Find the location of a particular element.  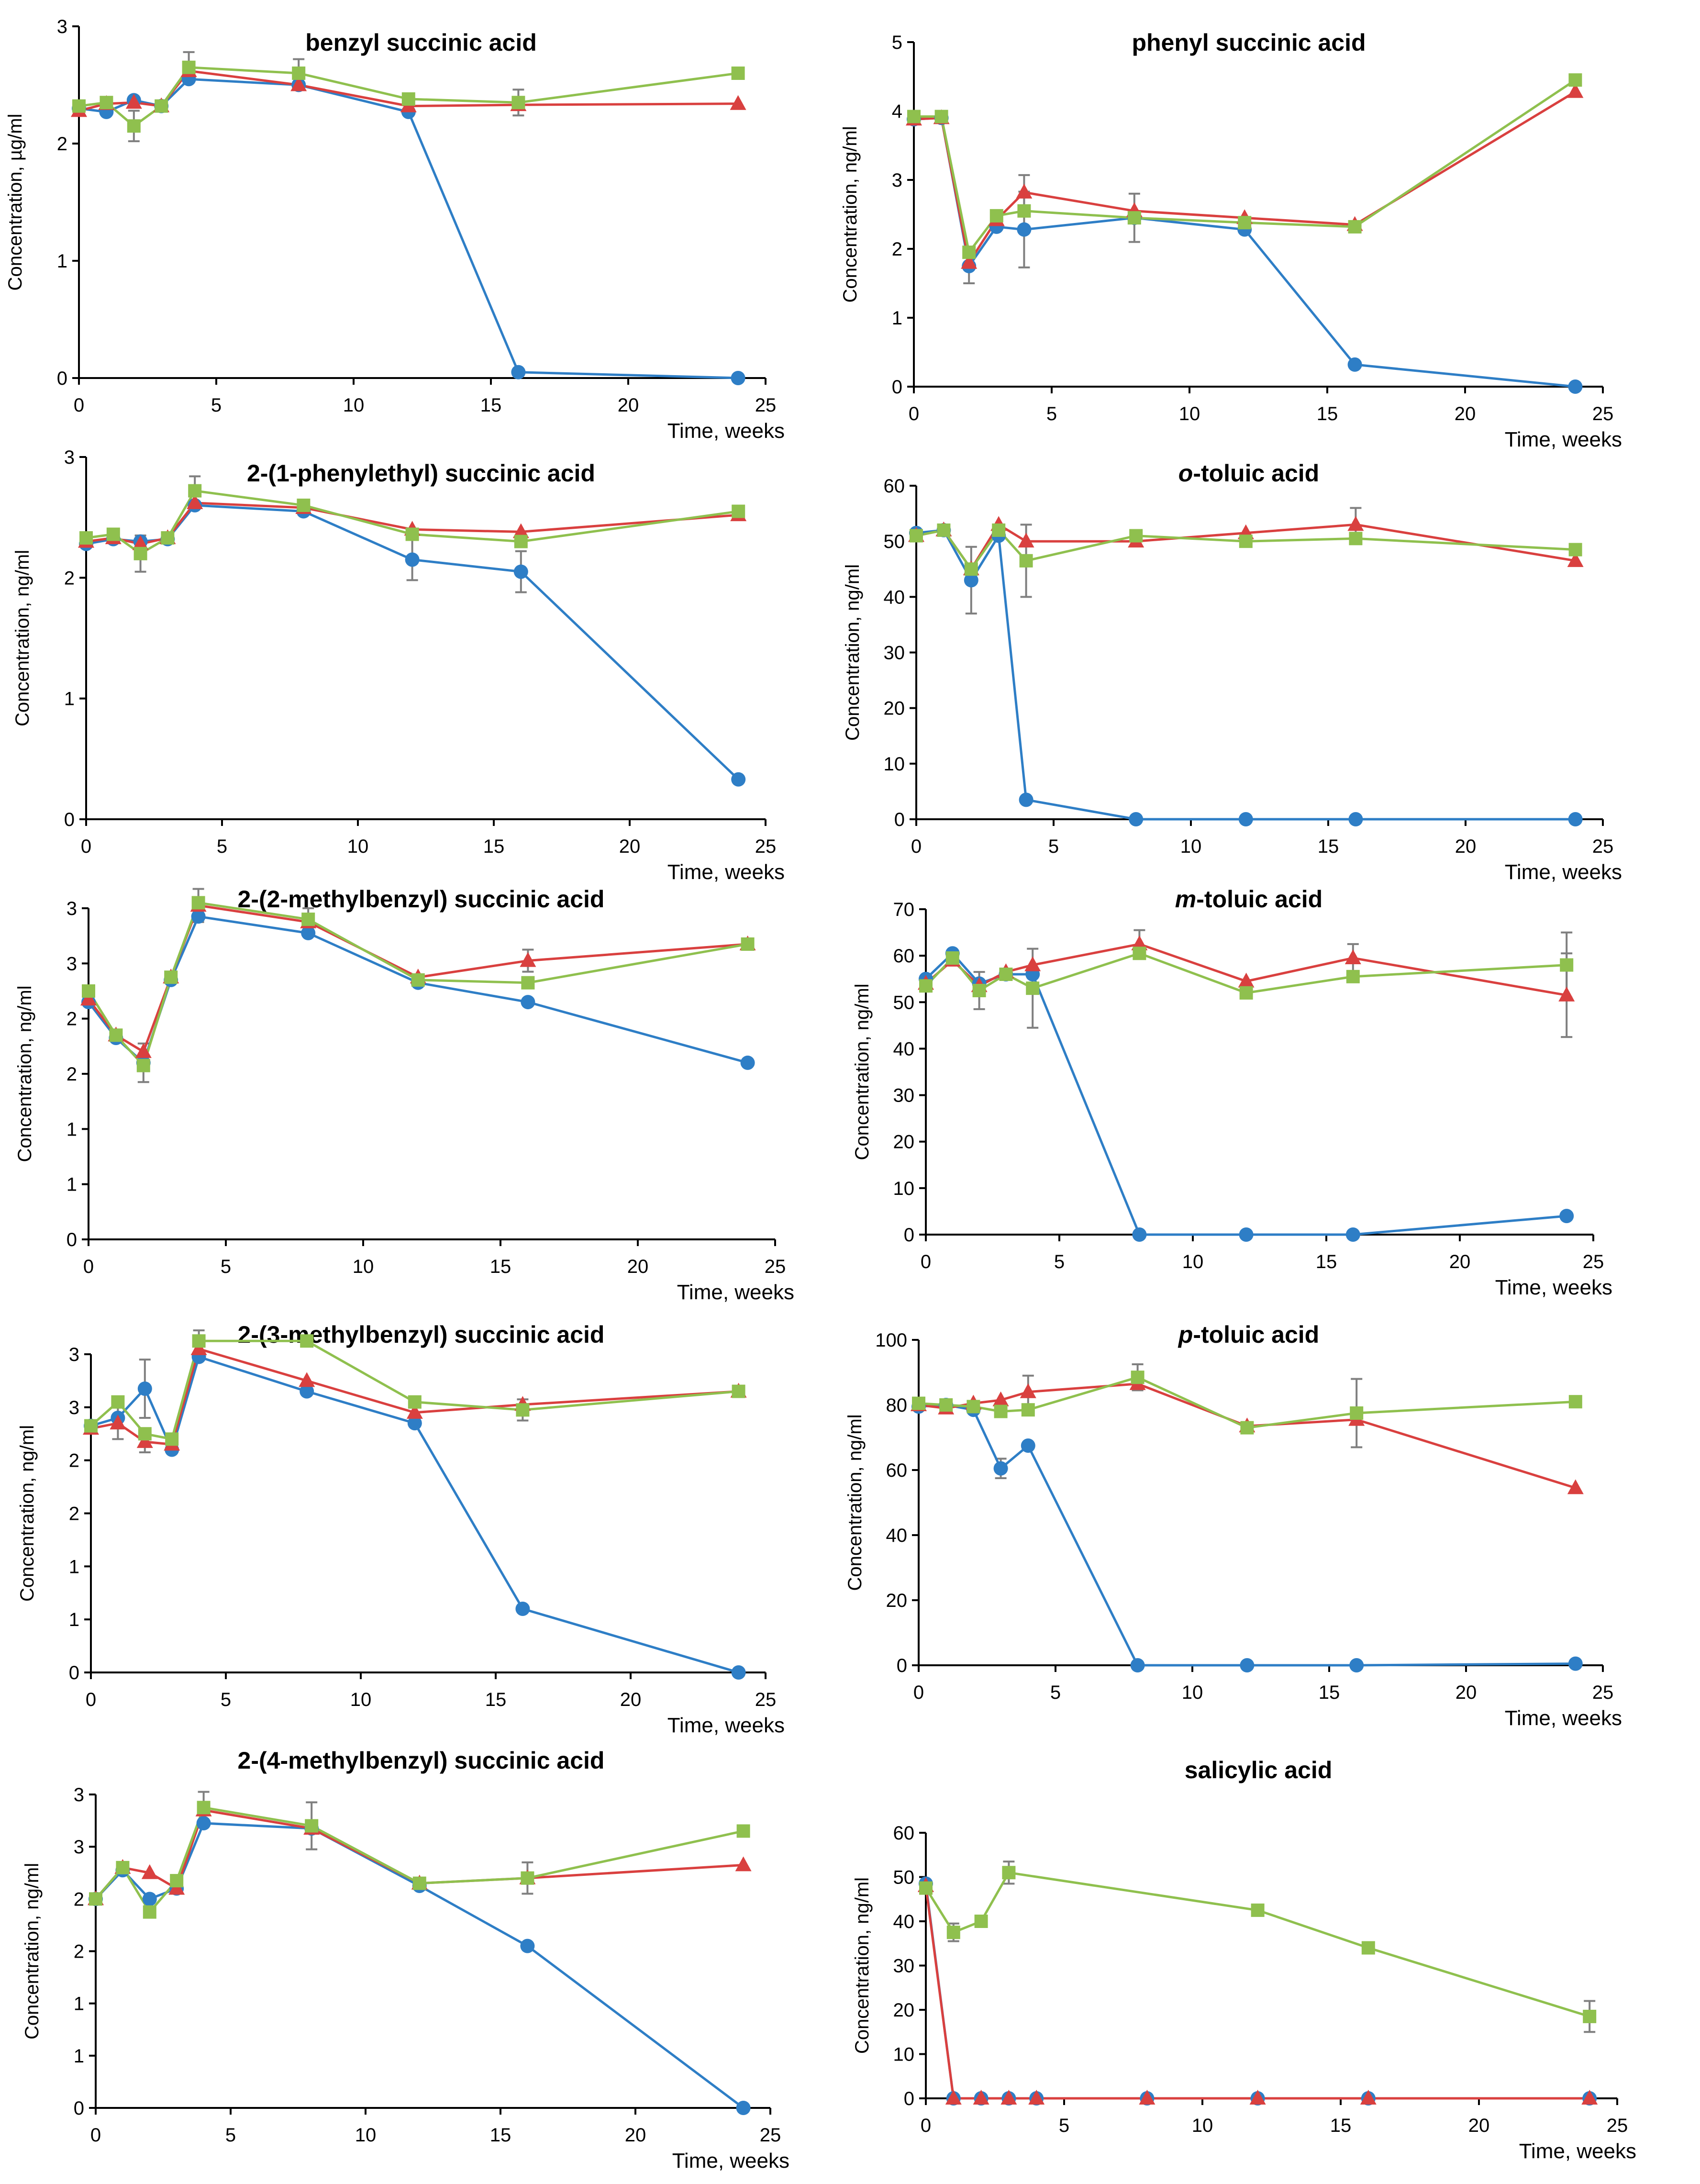

y-tick-label: 40 is located at coordinates (904, 1048).